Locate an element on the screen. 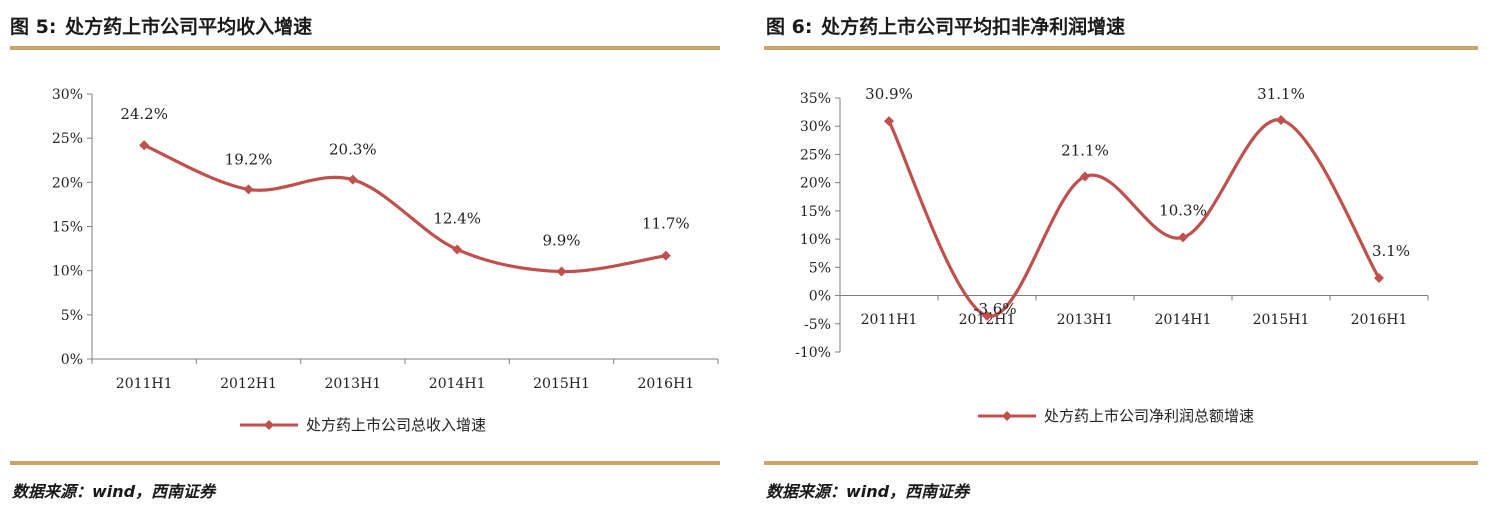 The width and height of the screenshot is (1487, 509). data-label: 30.9% is located at coordinates (889, 94).